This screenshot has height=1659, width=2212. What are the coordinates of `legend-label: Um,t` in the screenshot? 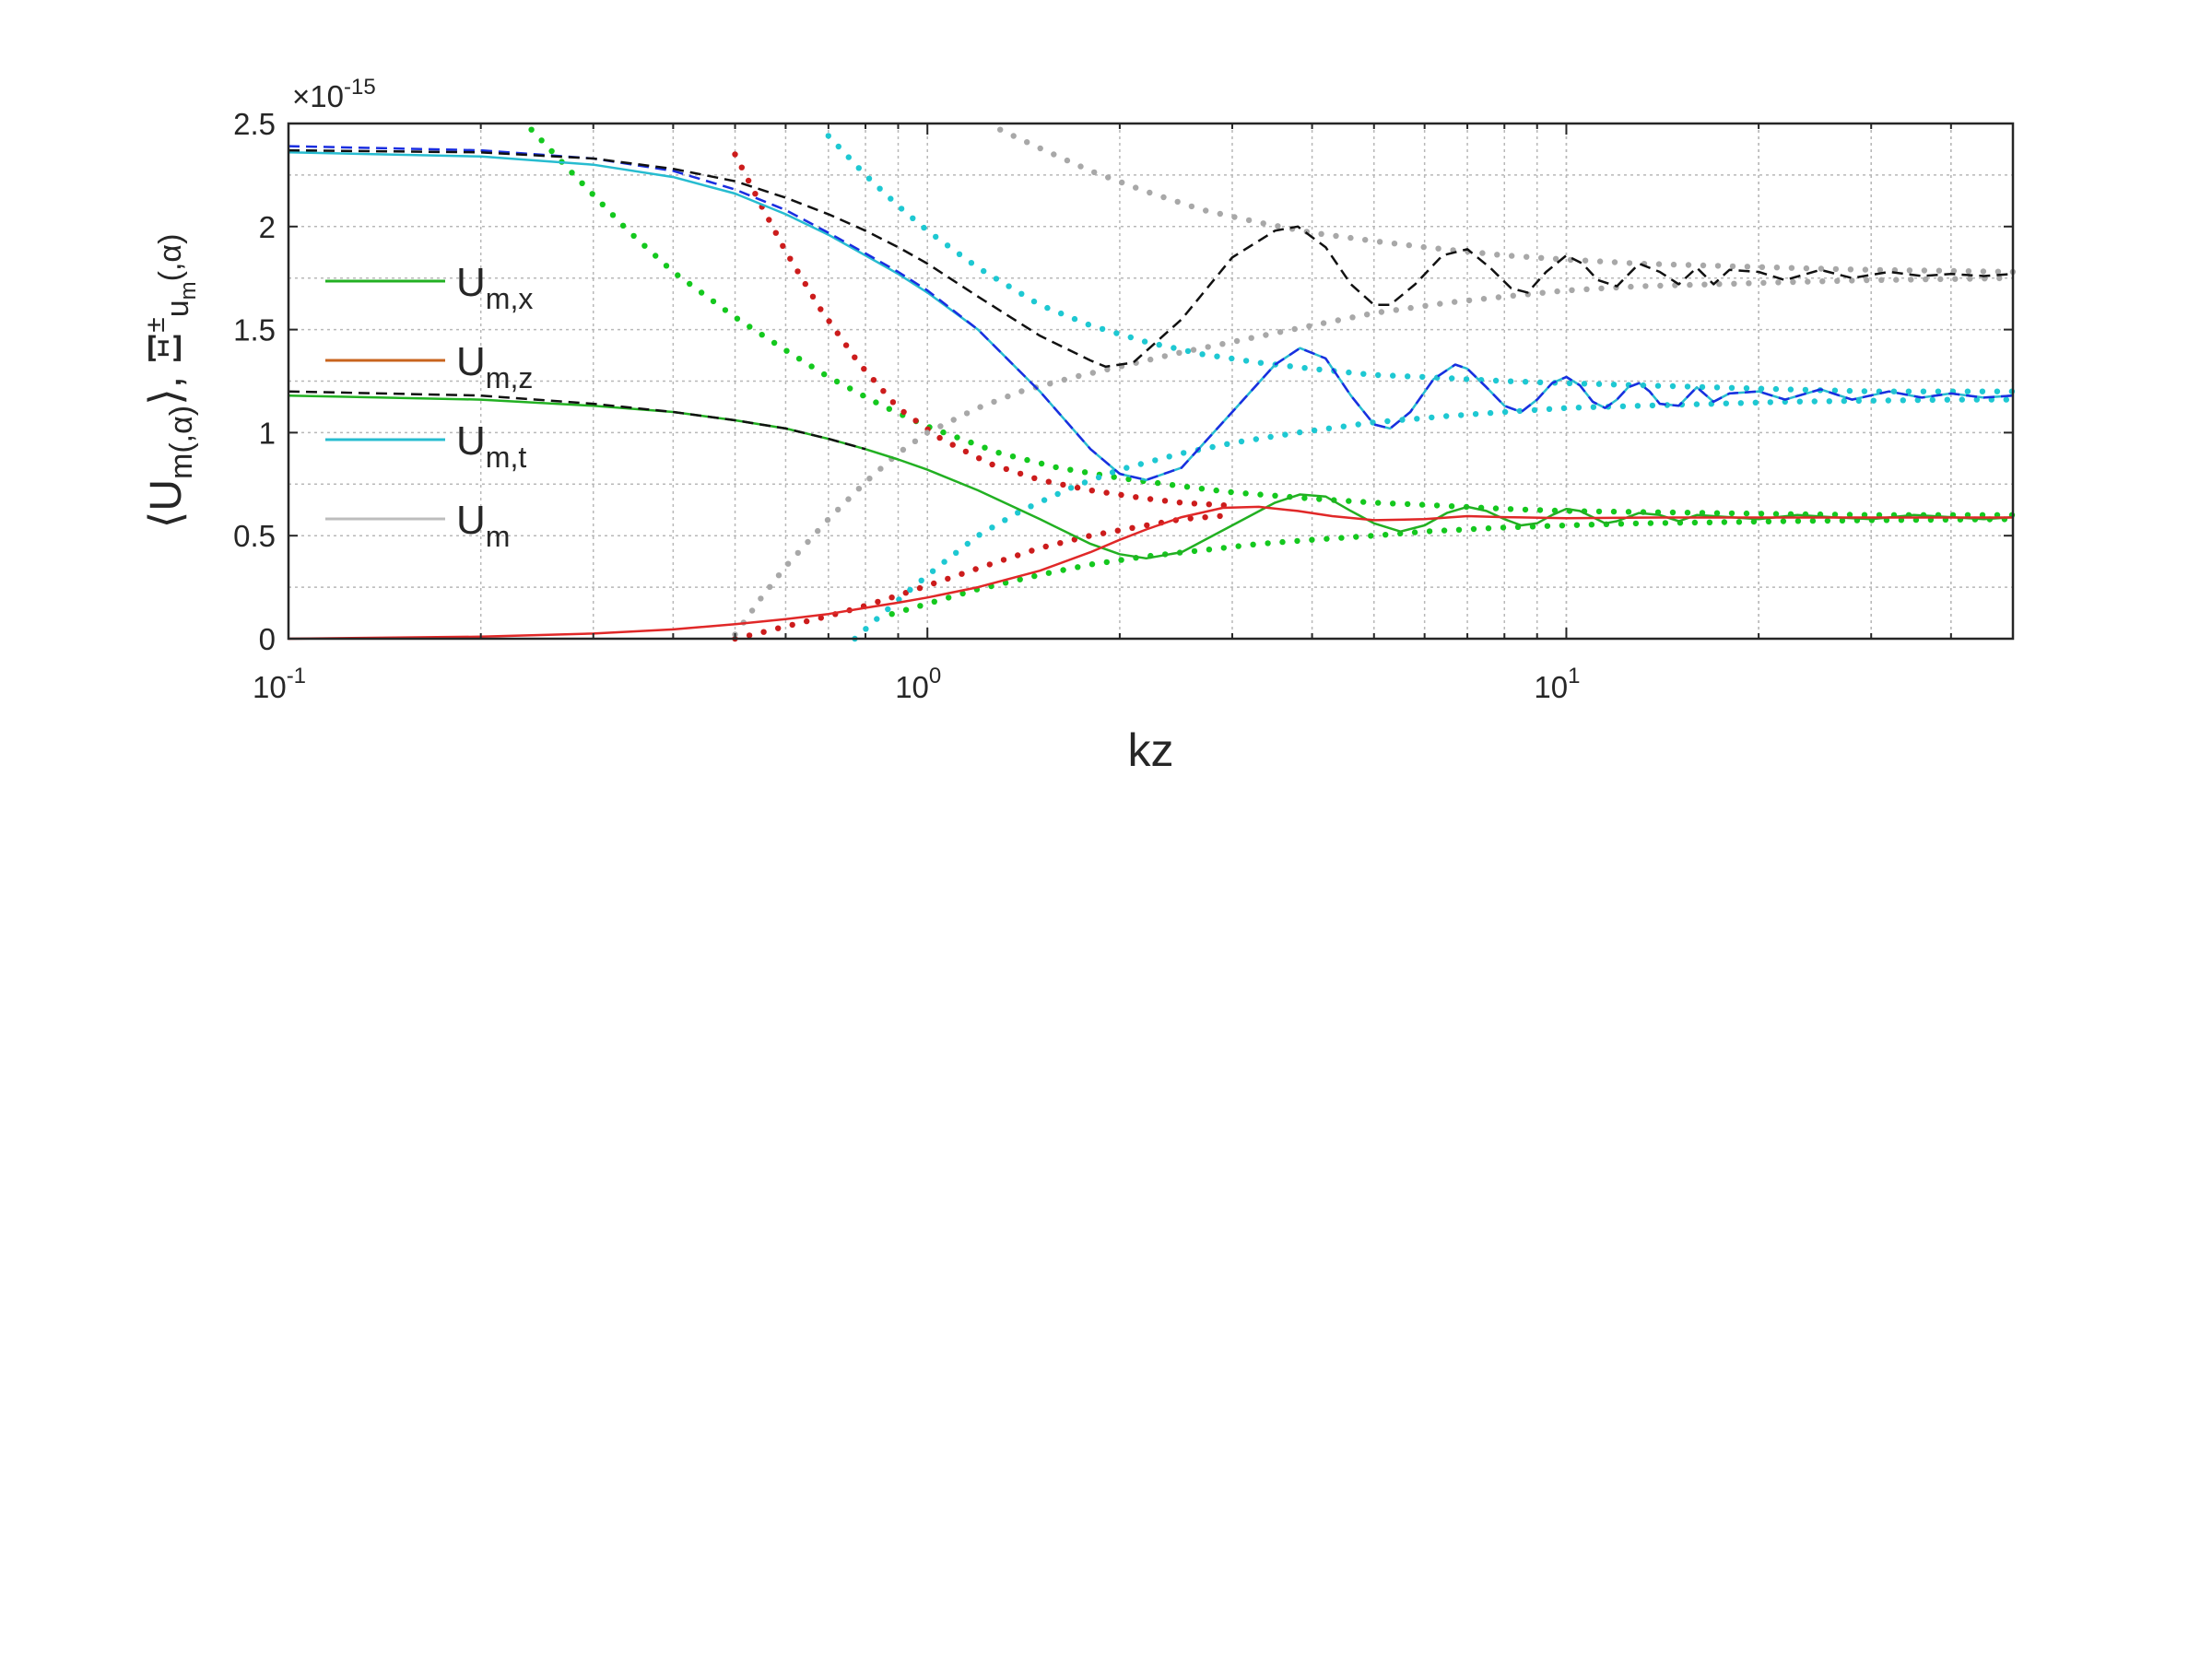 It's located at (491, 446).